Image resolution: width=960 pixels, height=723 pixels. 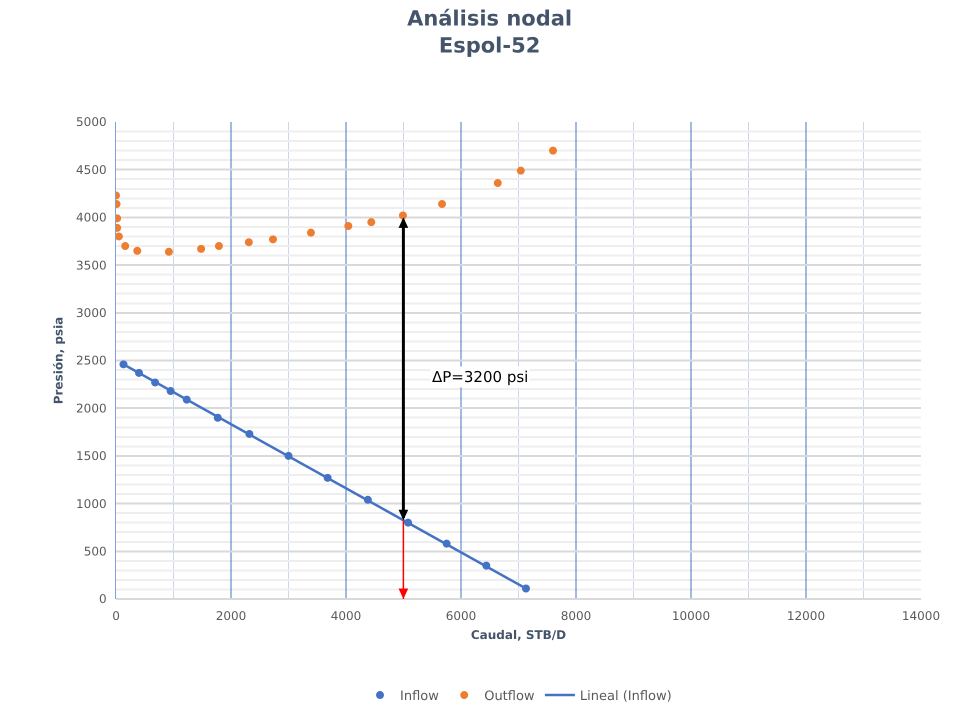 I want to click on y-tick-label: 4000, so click(x=91, y=217).